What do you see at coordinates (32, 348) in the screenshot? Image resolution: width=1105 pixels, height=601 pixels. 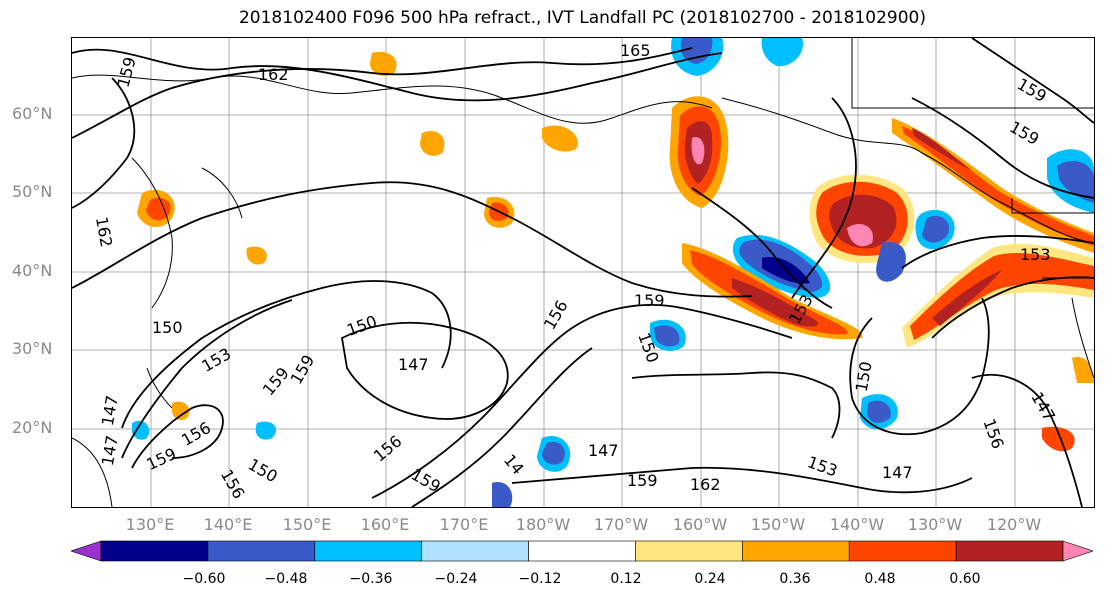 I see `lat-label: 30°N` at bounding box center [32, 348].